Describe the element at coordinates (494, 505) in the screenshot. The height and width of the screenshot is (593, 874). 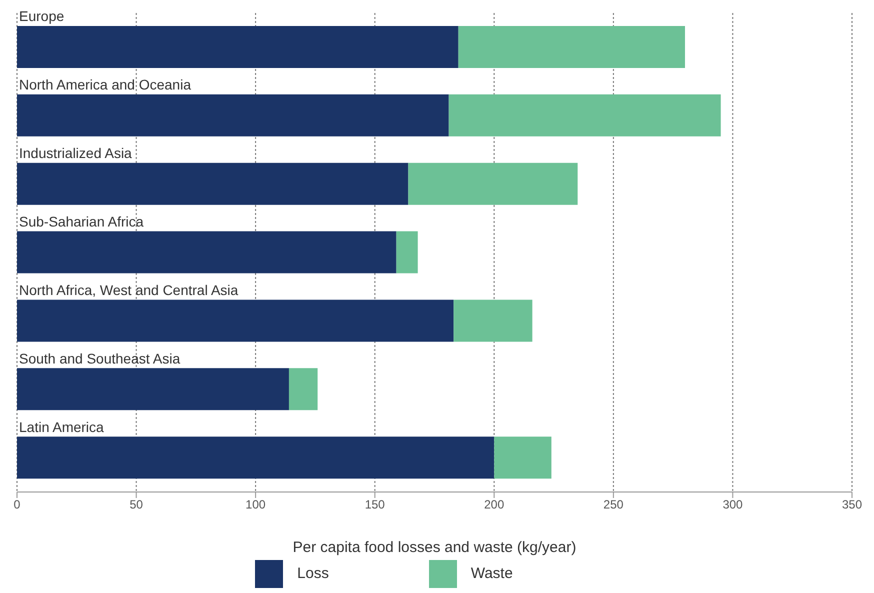
I see `x-tick-label: 200` at that location.